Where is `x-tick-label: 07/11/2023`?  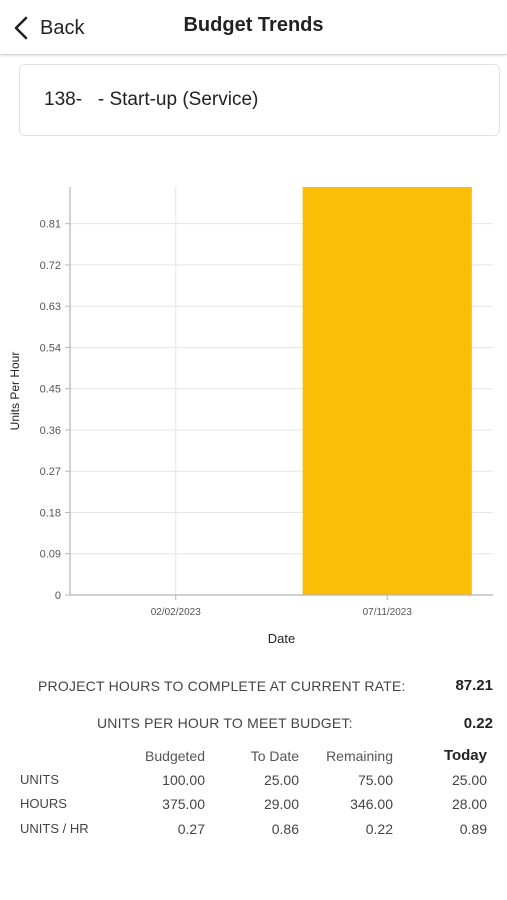
x-tick-label: 07/11/2023 is located at coordinates (388, 612).